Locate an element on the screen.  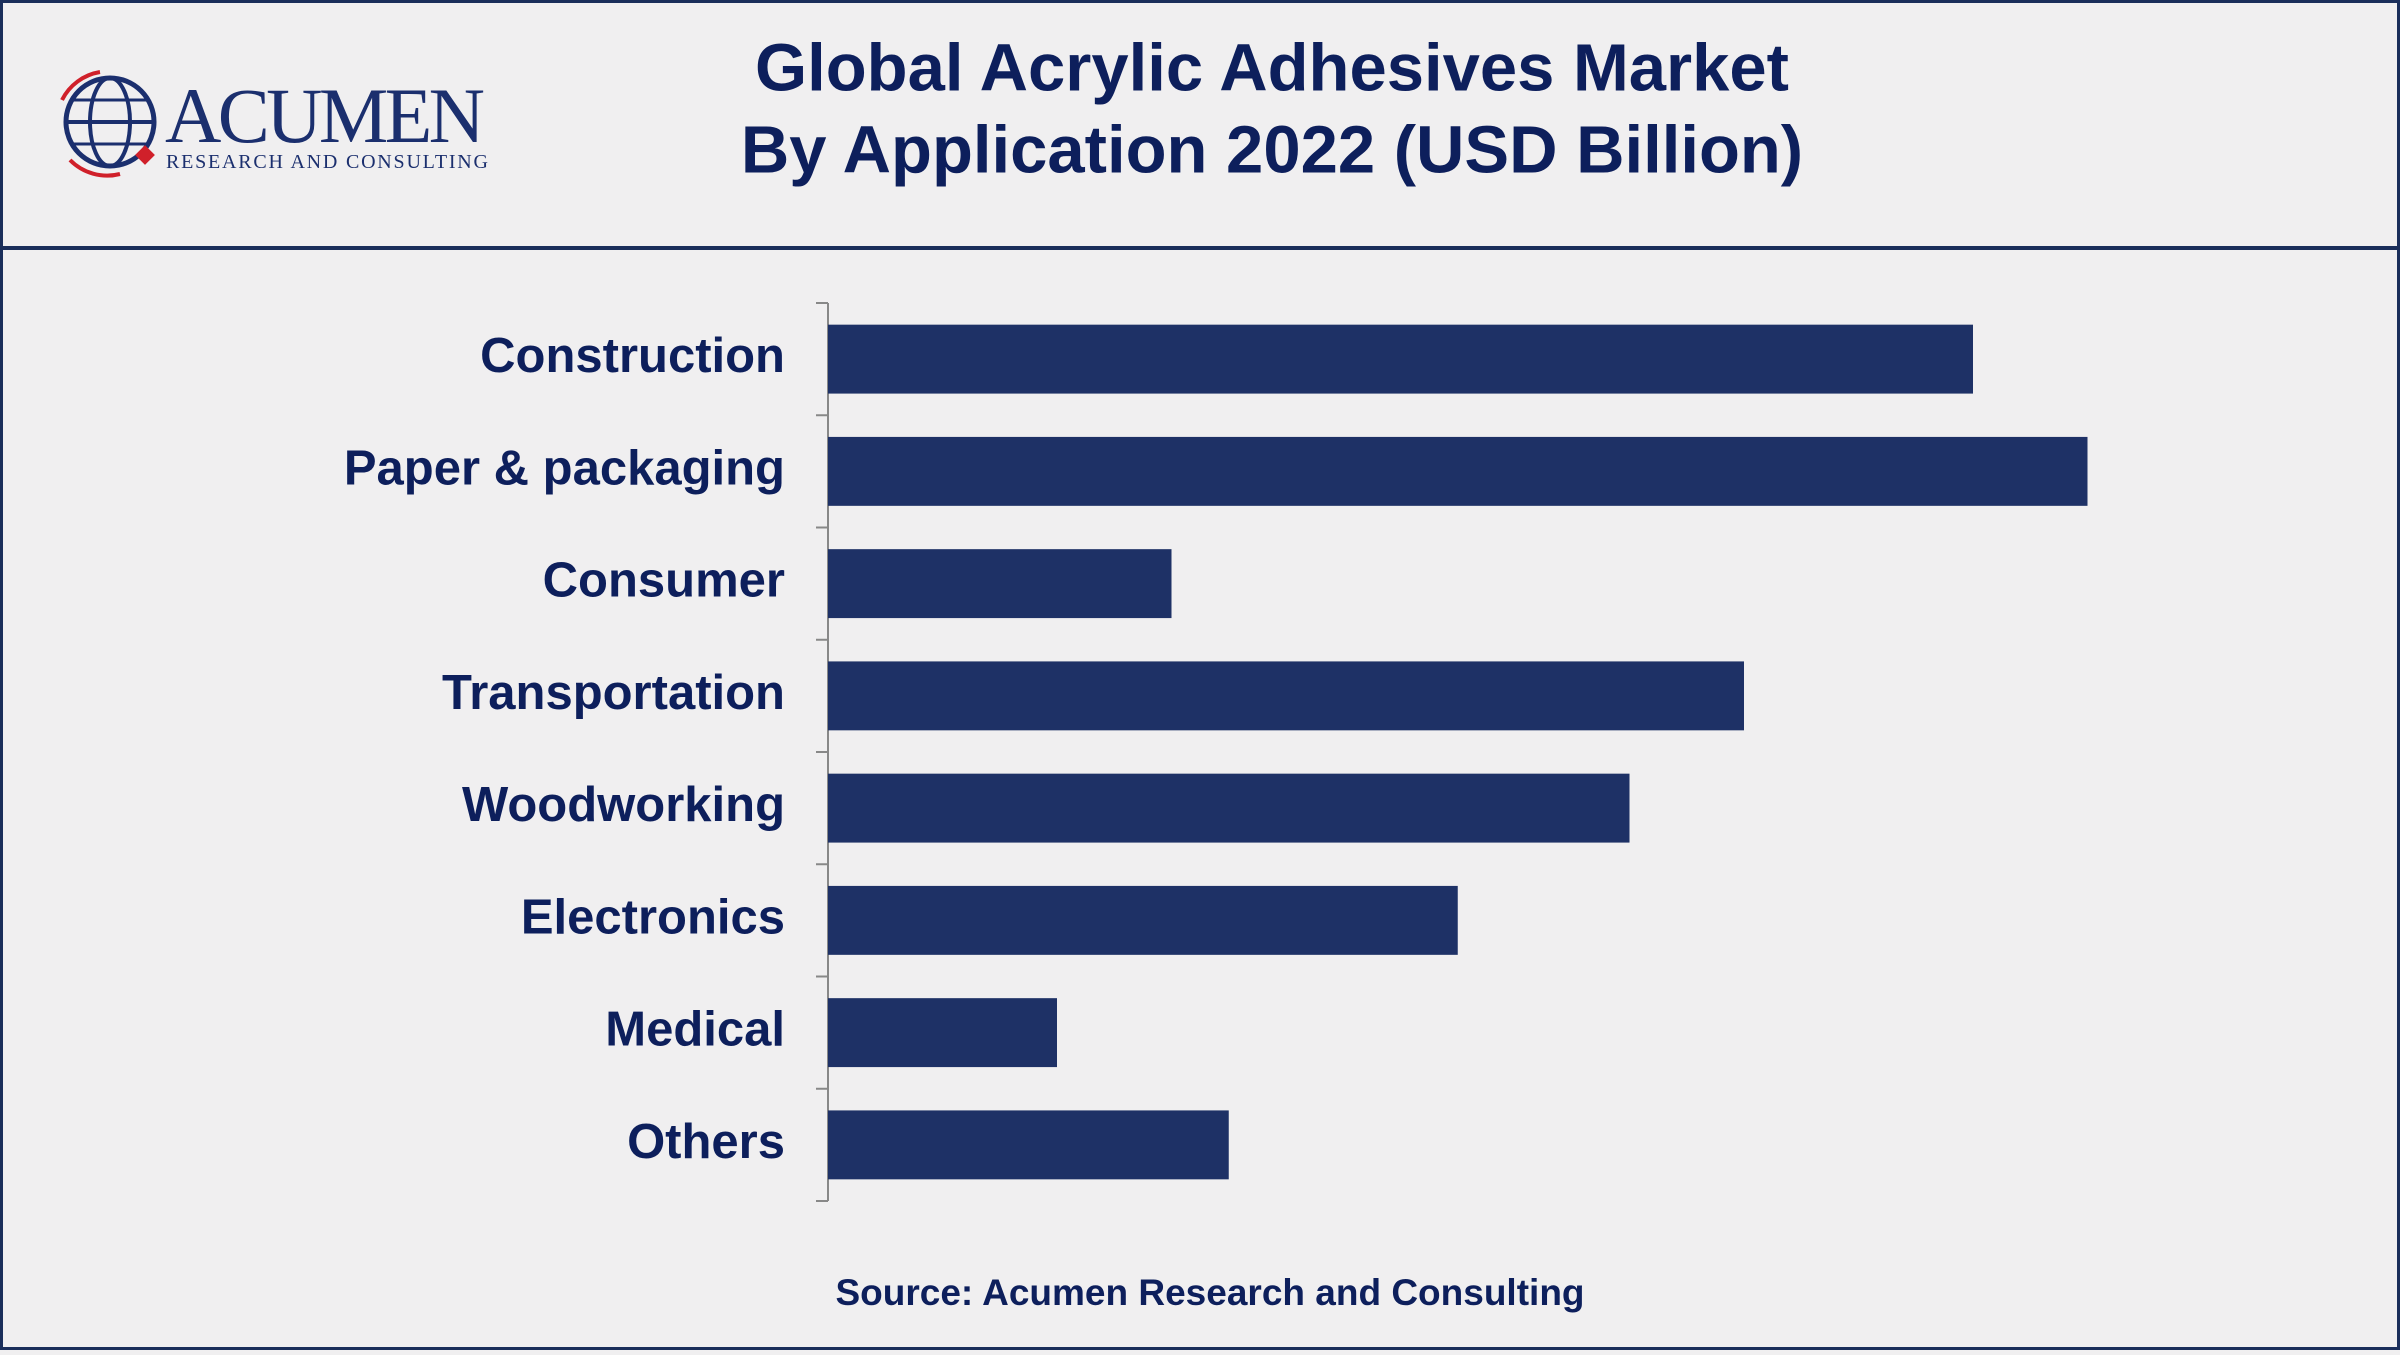
logo-tagline: RESEARCH AND CONSULTING is located at coordinates (327, 162).